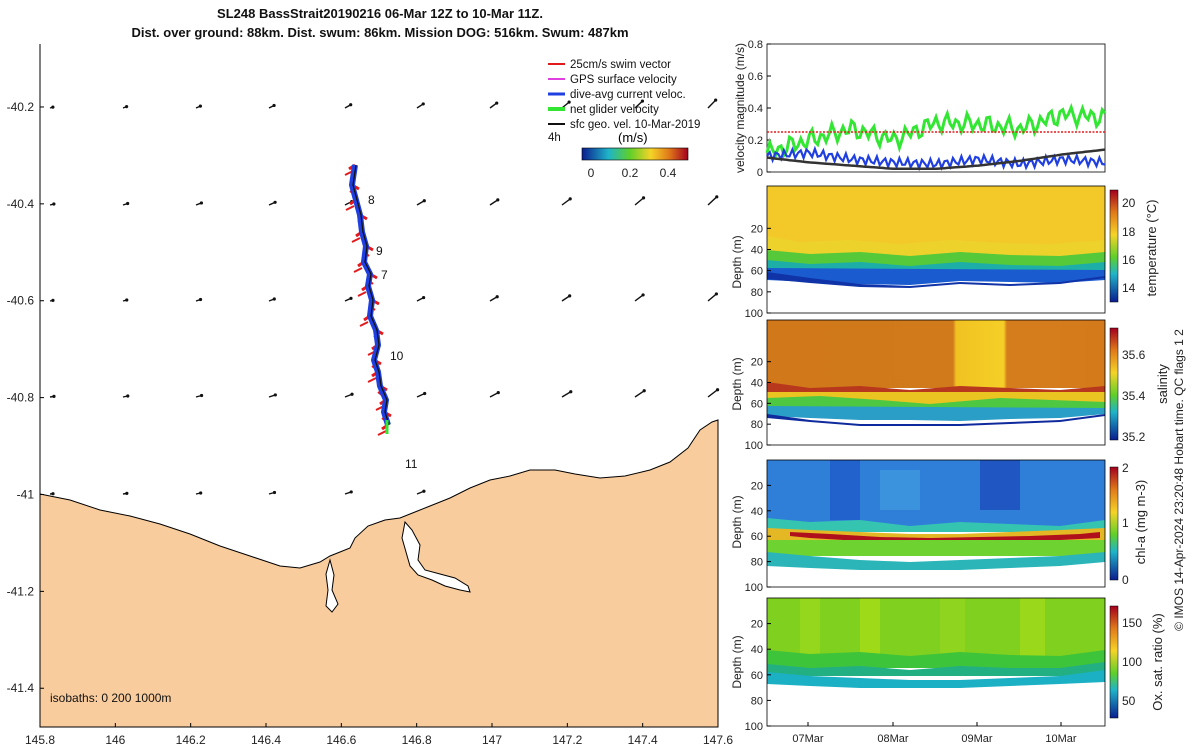  I want to click on map-y-tick-labels: -40.2 -40.4 -40.6 -40.8 -41 -41.2 -41.4, so click(25, 397).